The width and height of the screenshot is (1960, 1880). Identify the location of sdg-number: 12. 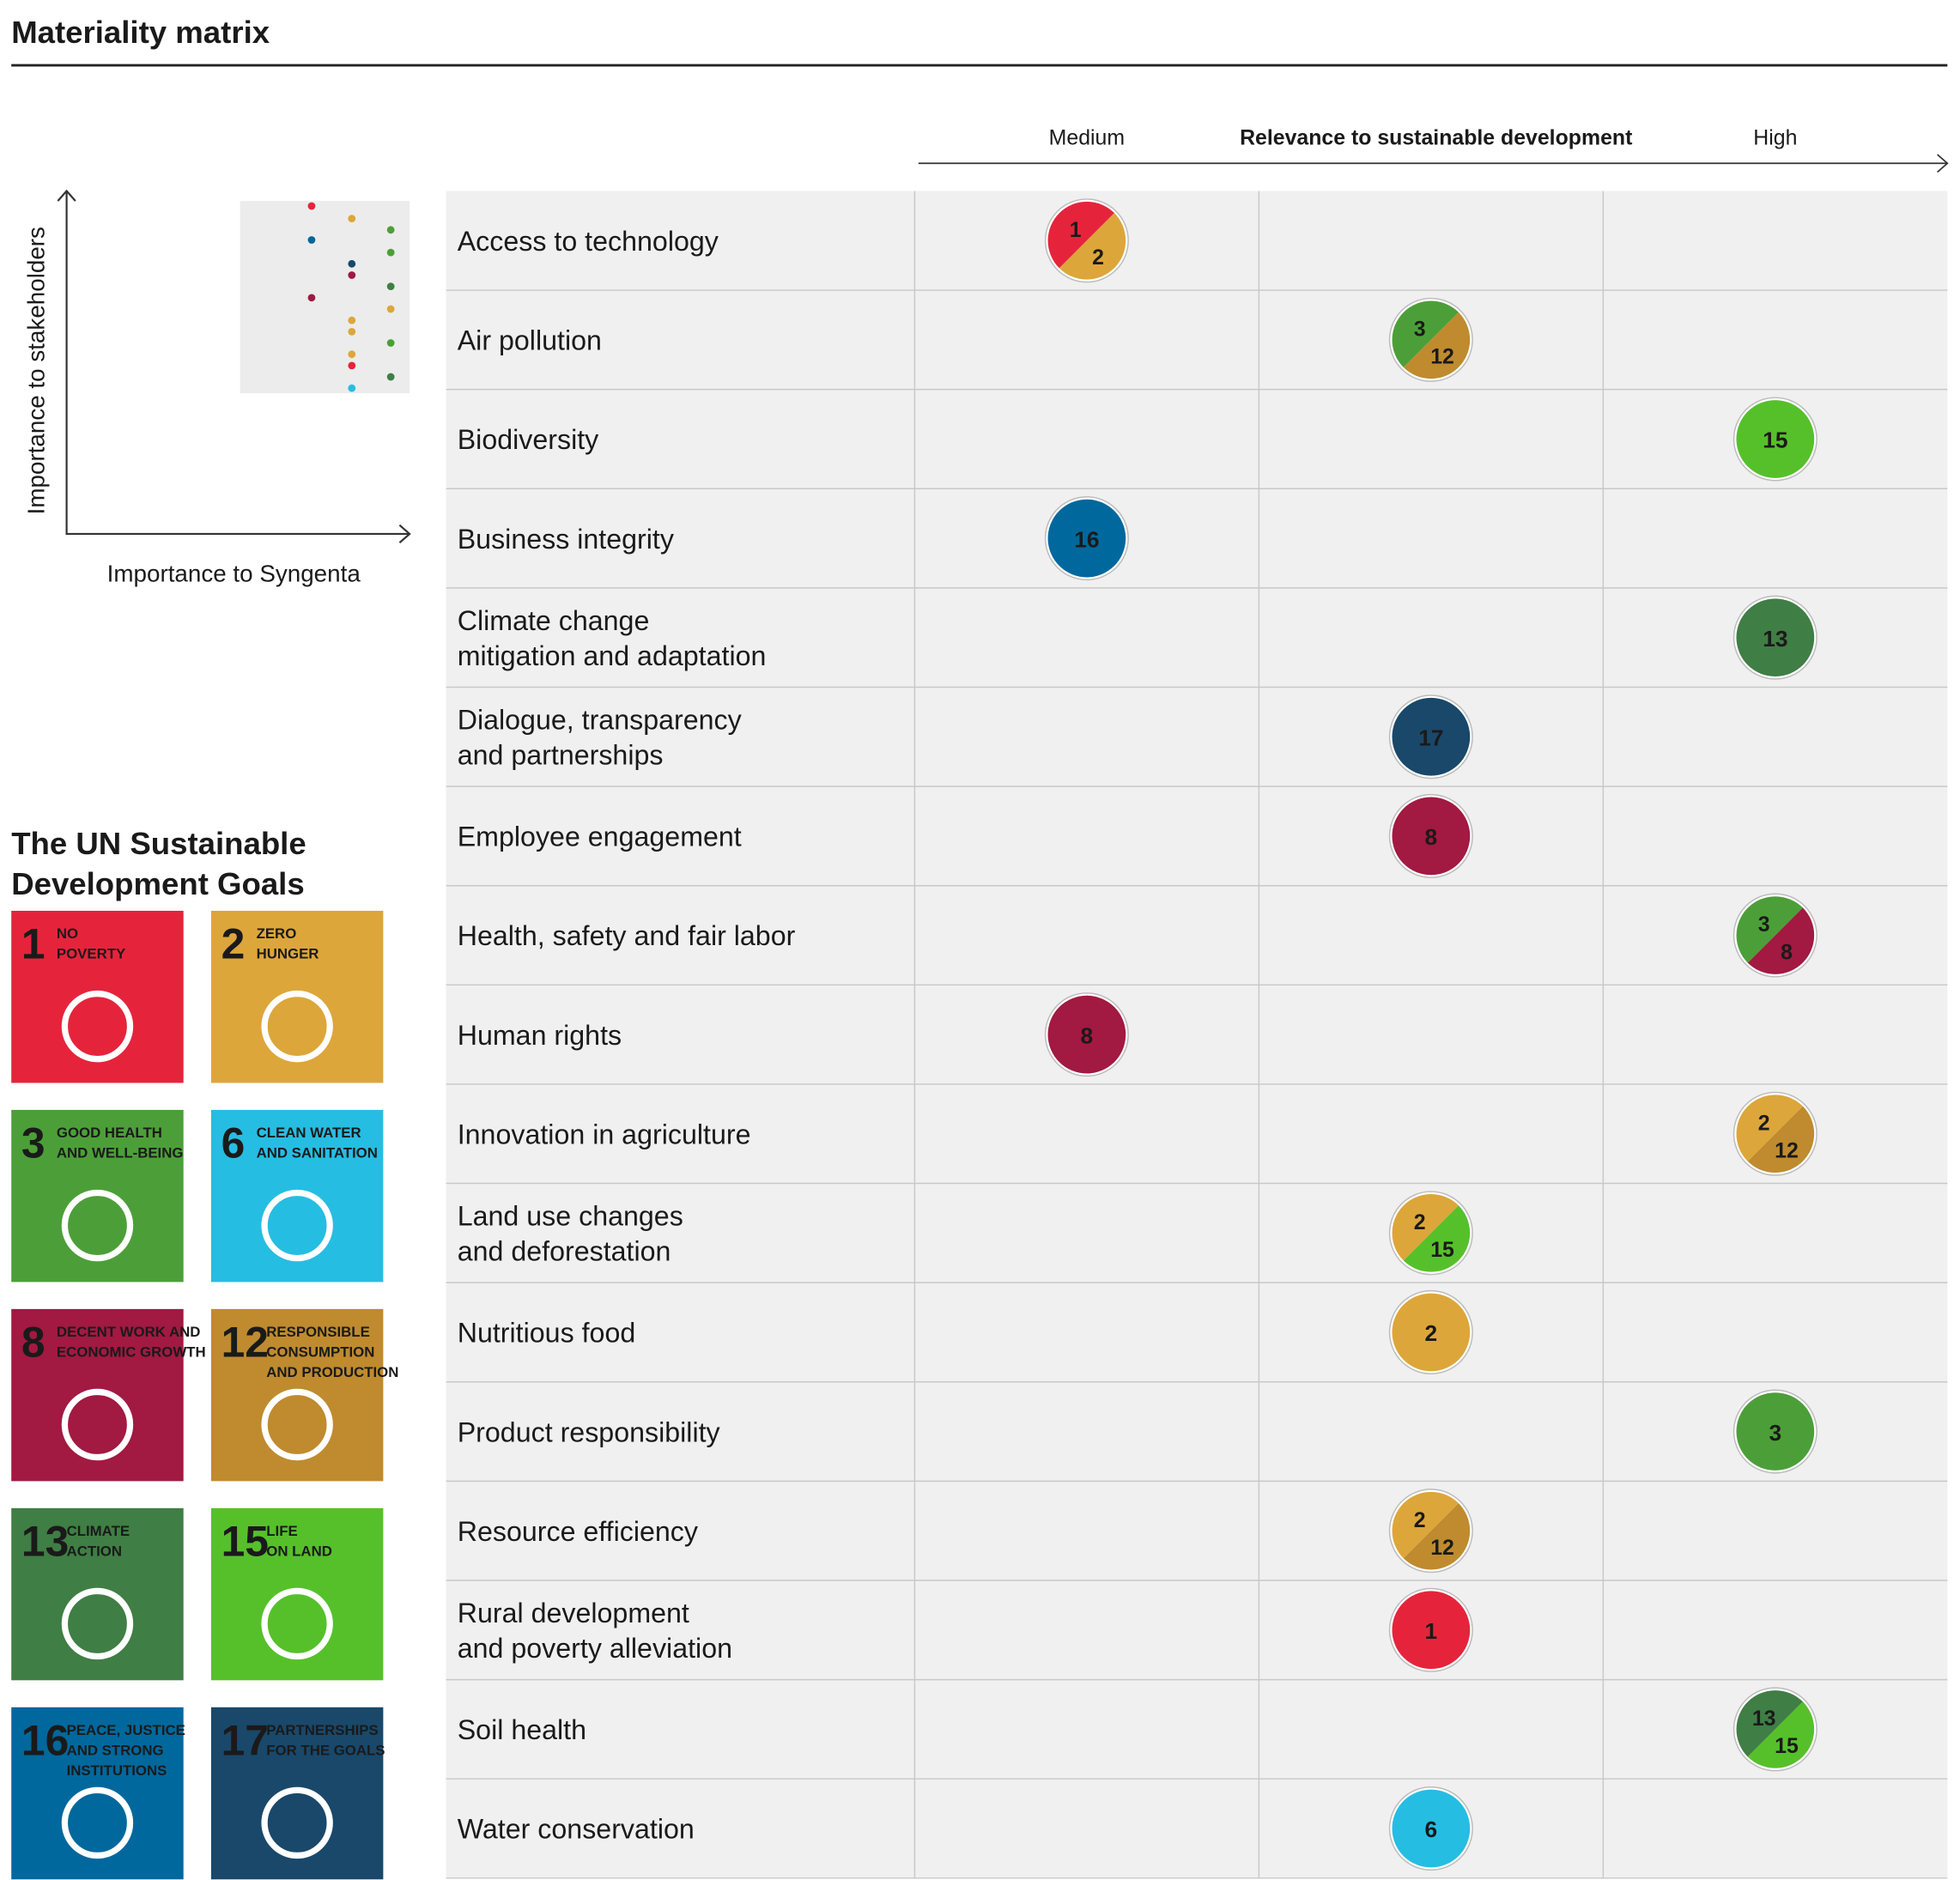
(245, 1342).